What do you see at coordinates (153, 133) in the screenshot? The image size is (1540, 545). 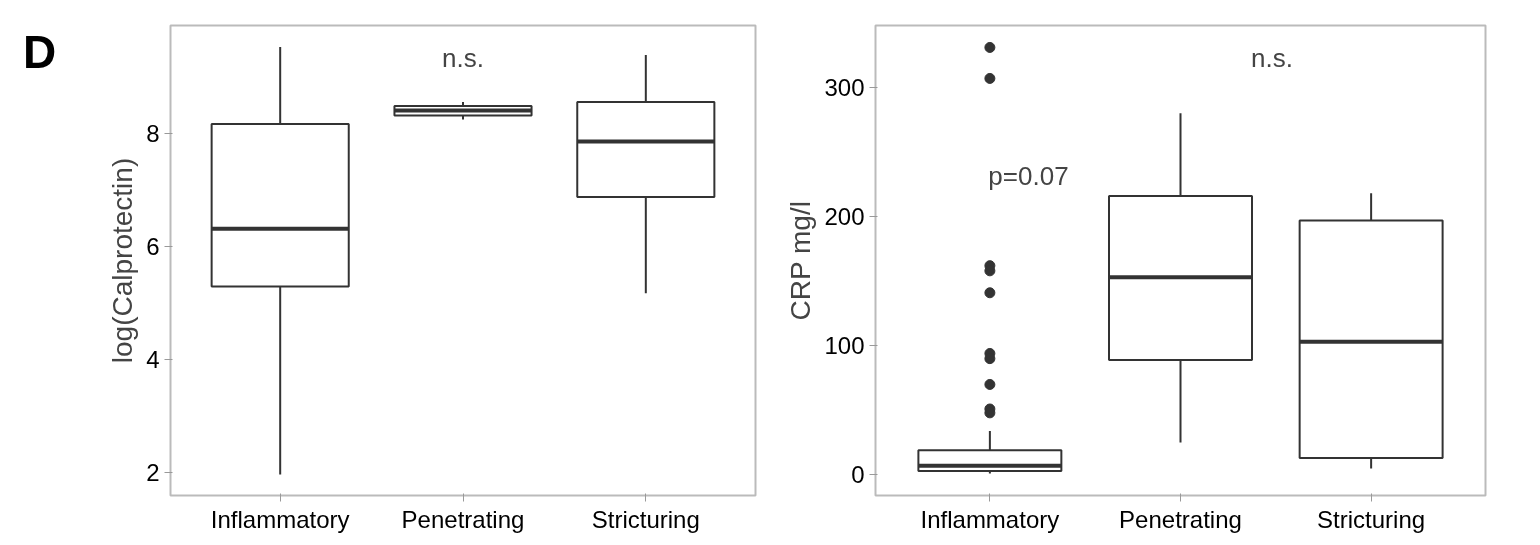 I see `y-tick-label: 8` at bounding box center [153, 133].